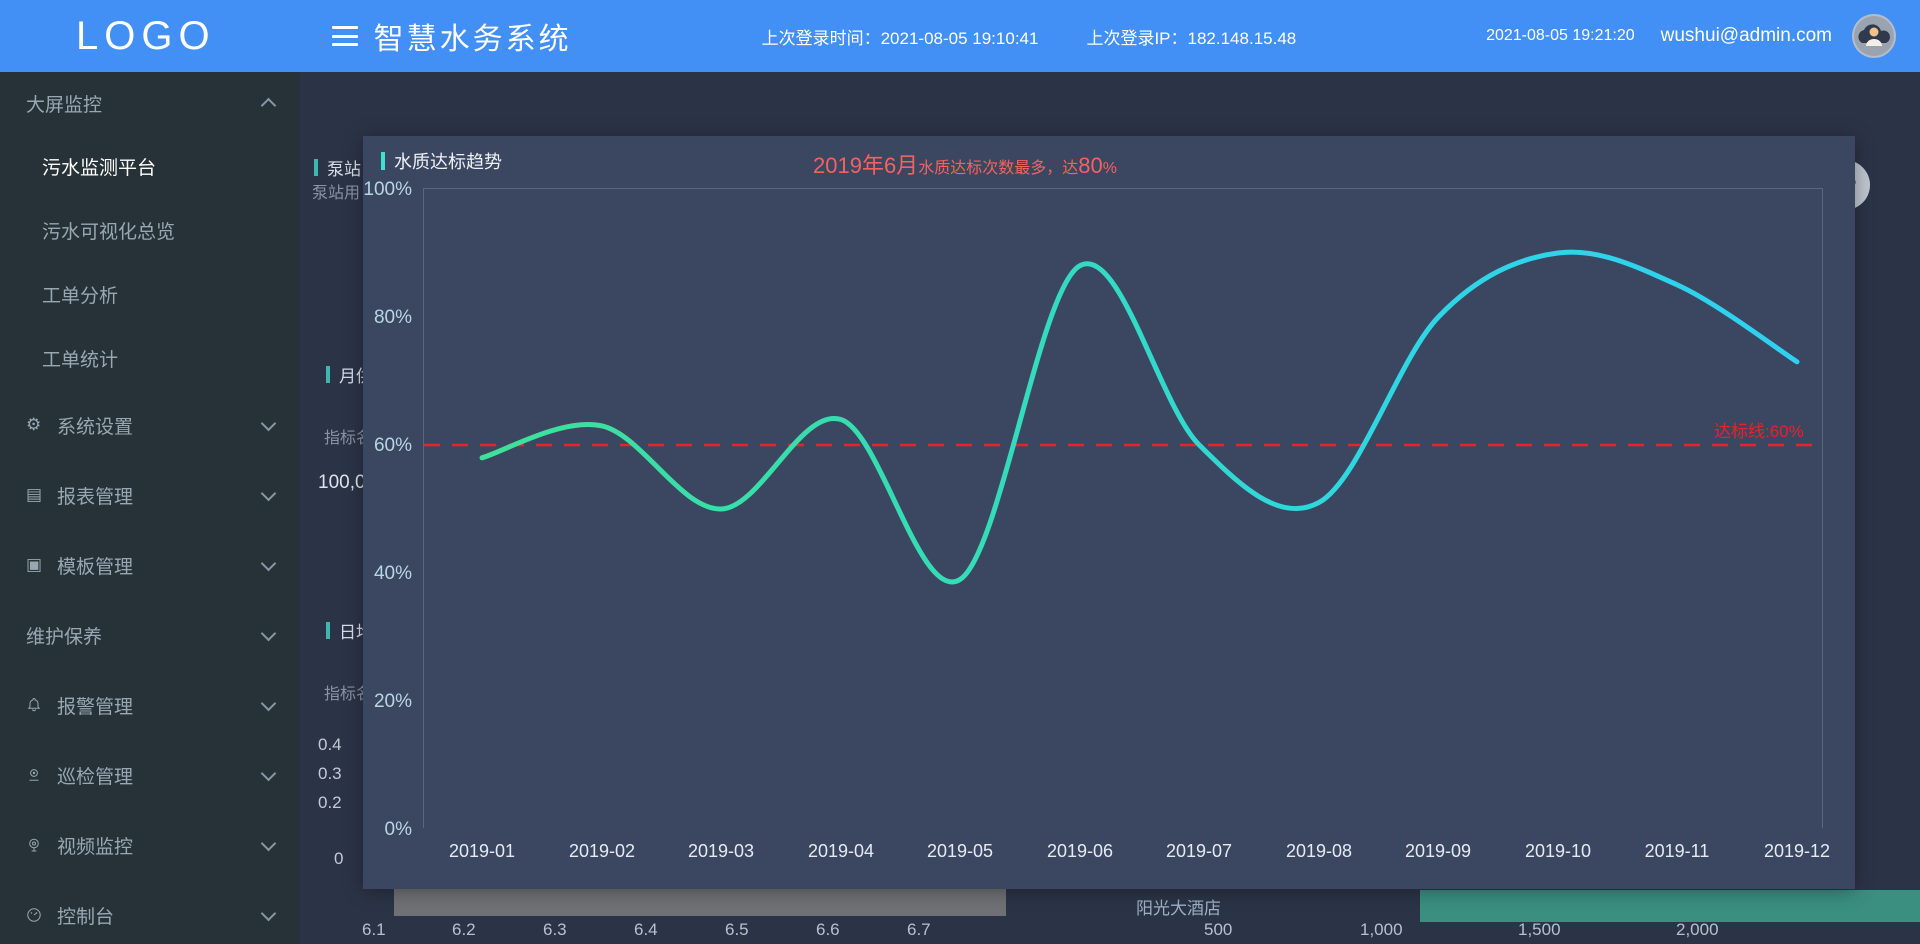 The image size is (1920, 944). I want to click on last-login-time: 上次登录时间：2021-08-05 19:10:41, so click(900, 36).